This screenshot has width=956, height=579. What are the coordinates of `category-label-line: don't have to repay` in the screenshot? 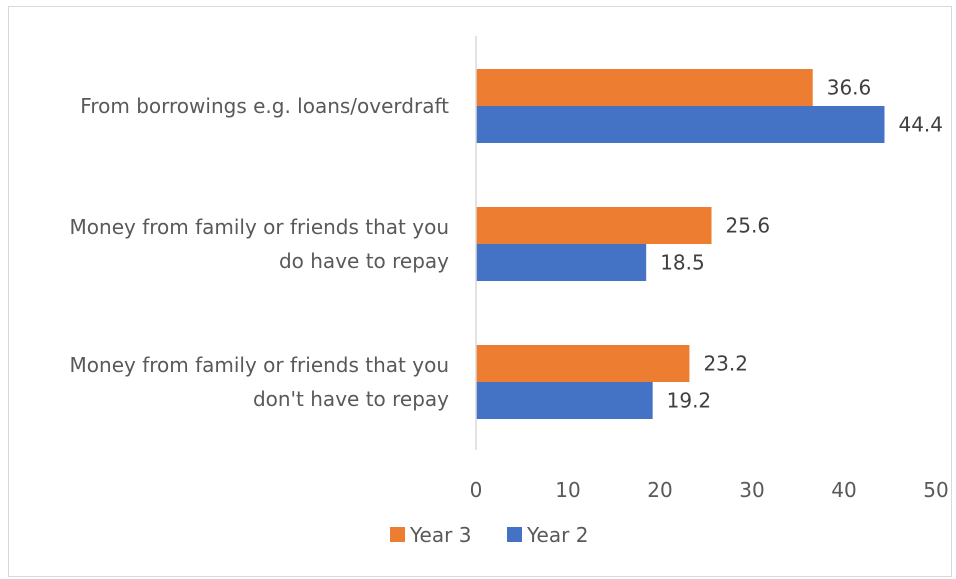 It's located at (351, 399).